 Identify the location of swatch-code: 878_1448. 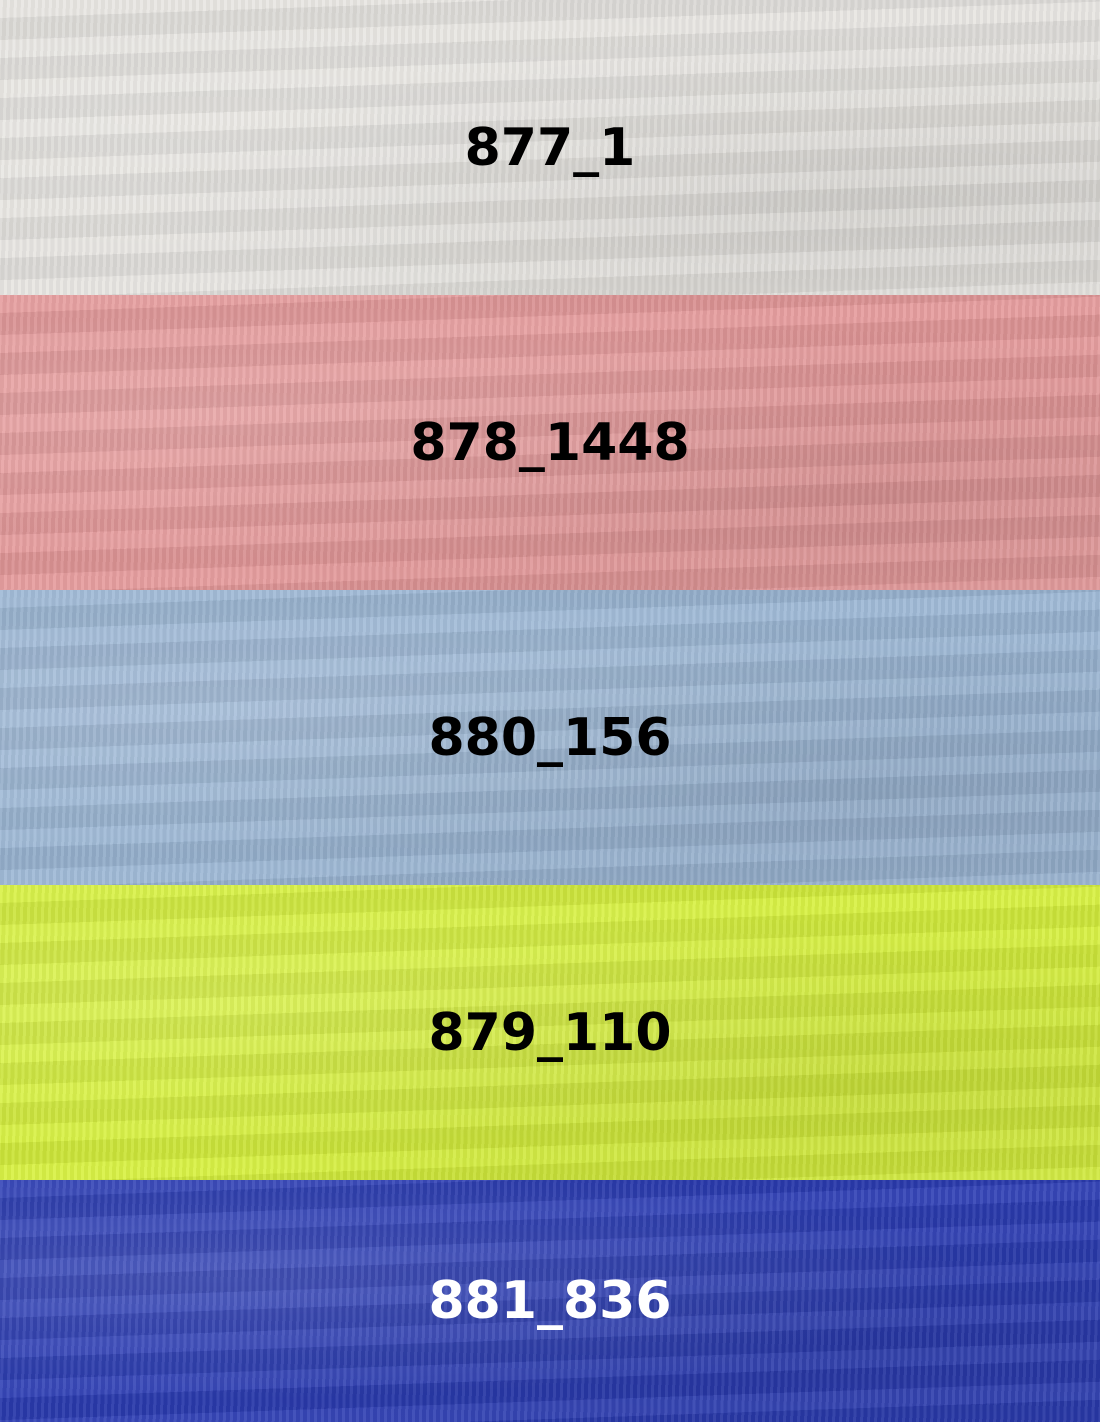
(550, 442).